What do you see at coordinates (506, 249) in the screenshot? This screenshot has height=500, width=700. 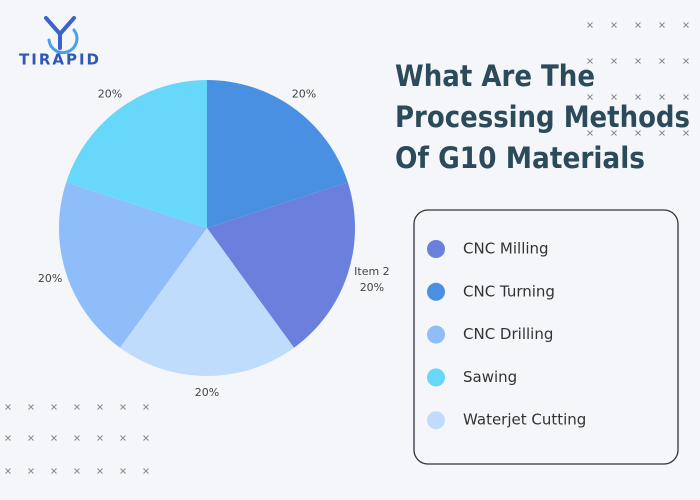 I see `legend-label: CNC Milling` at bounding box center [506, 249].